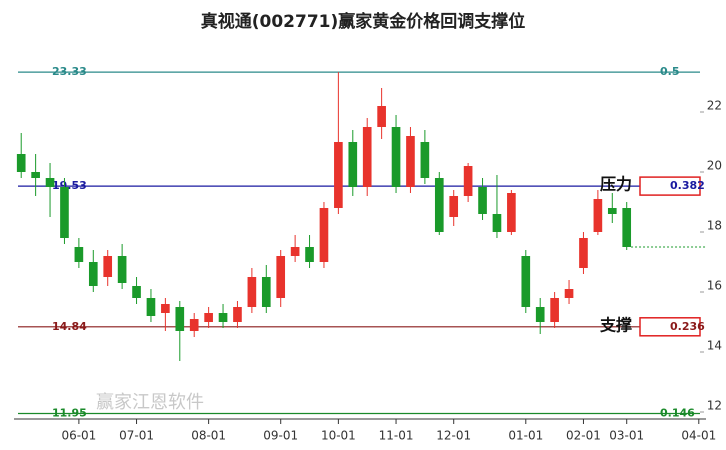  I want to click on y-tick-label: 18, so click(714, 226).